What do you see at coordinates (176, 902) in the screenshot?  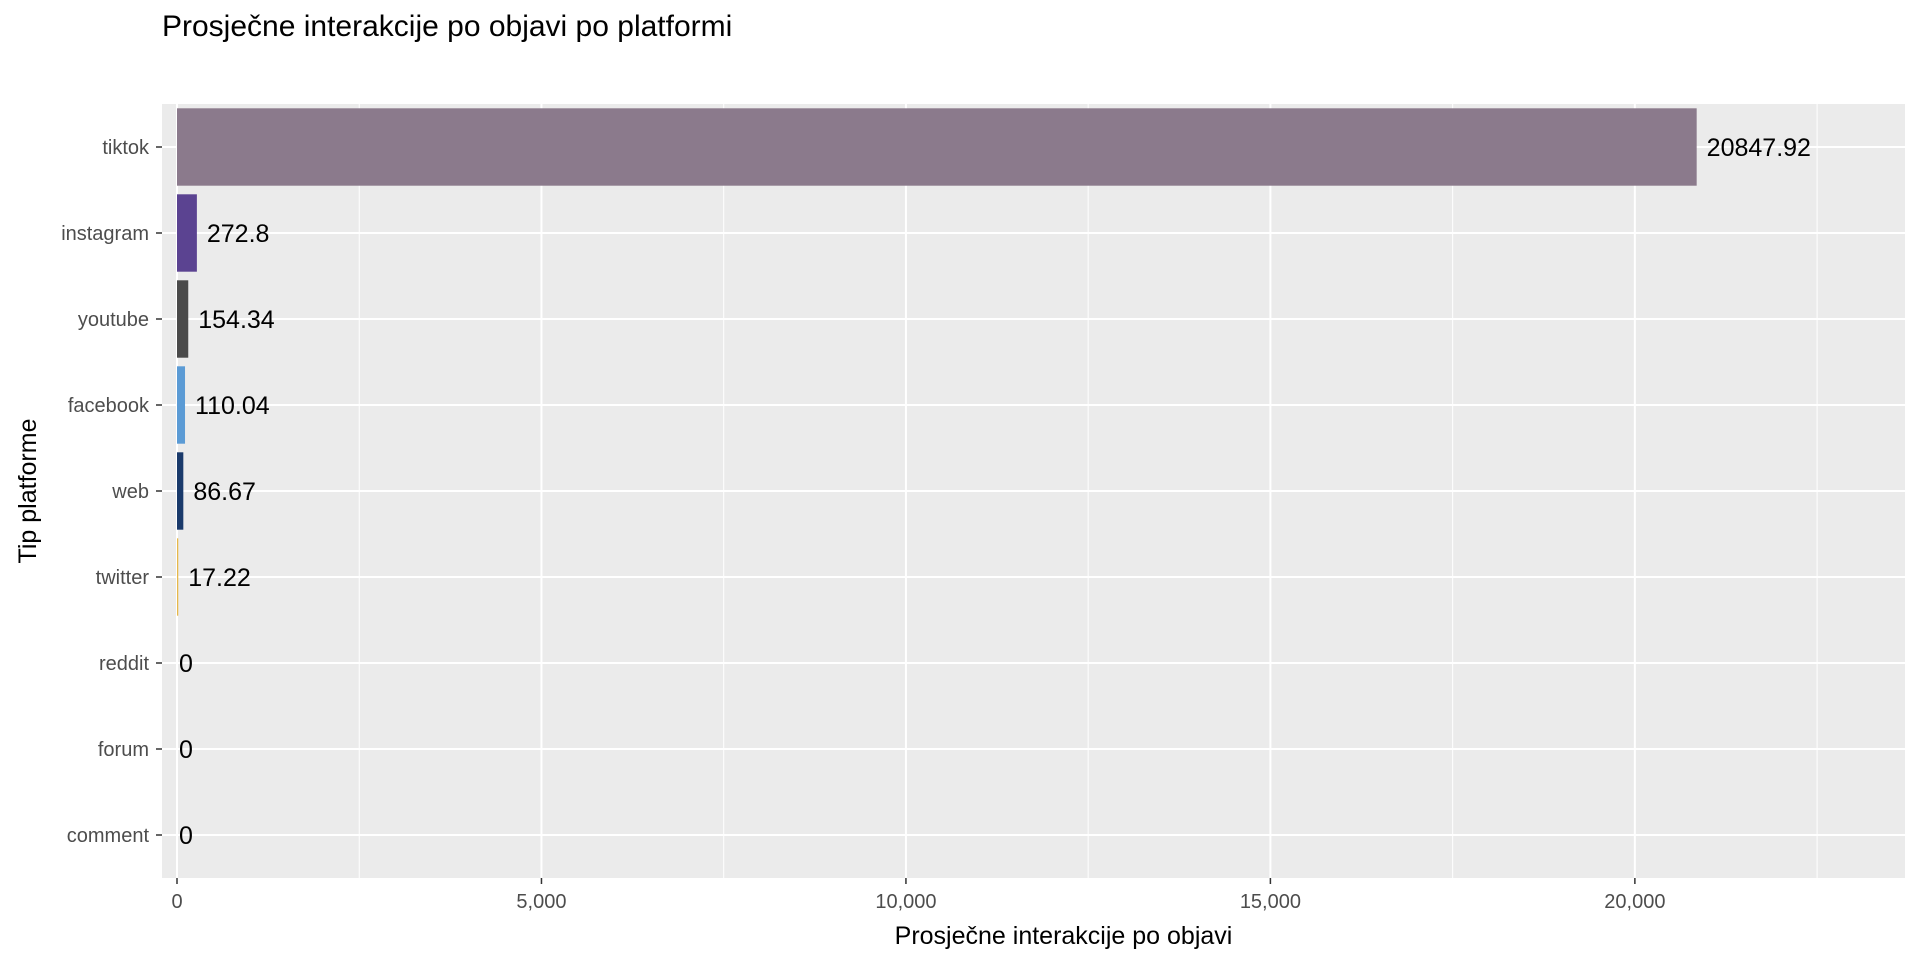 I see `x-tick-label: 0` at bounding box center [176, 902].